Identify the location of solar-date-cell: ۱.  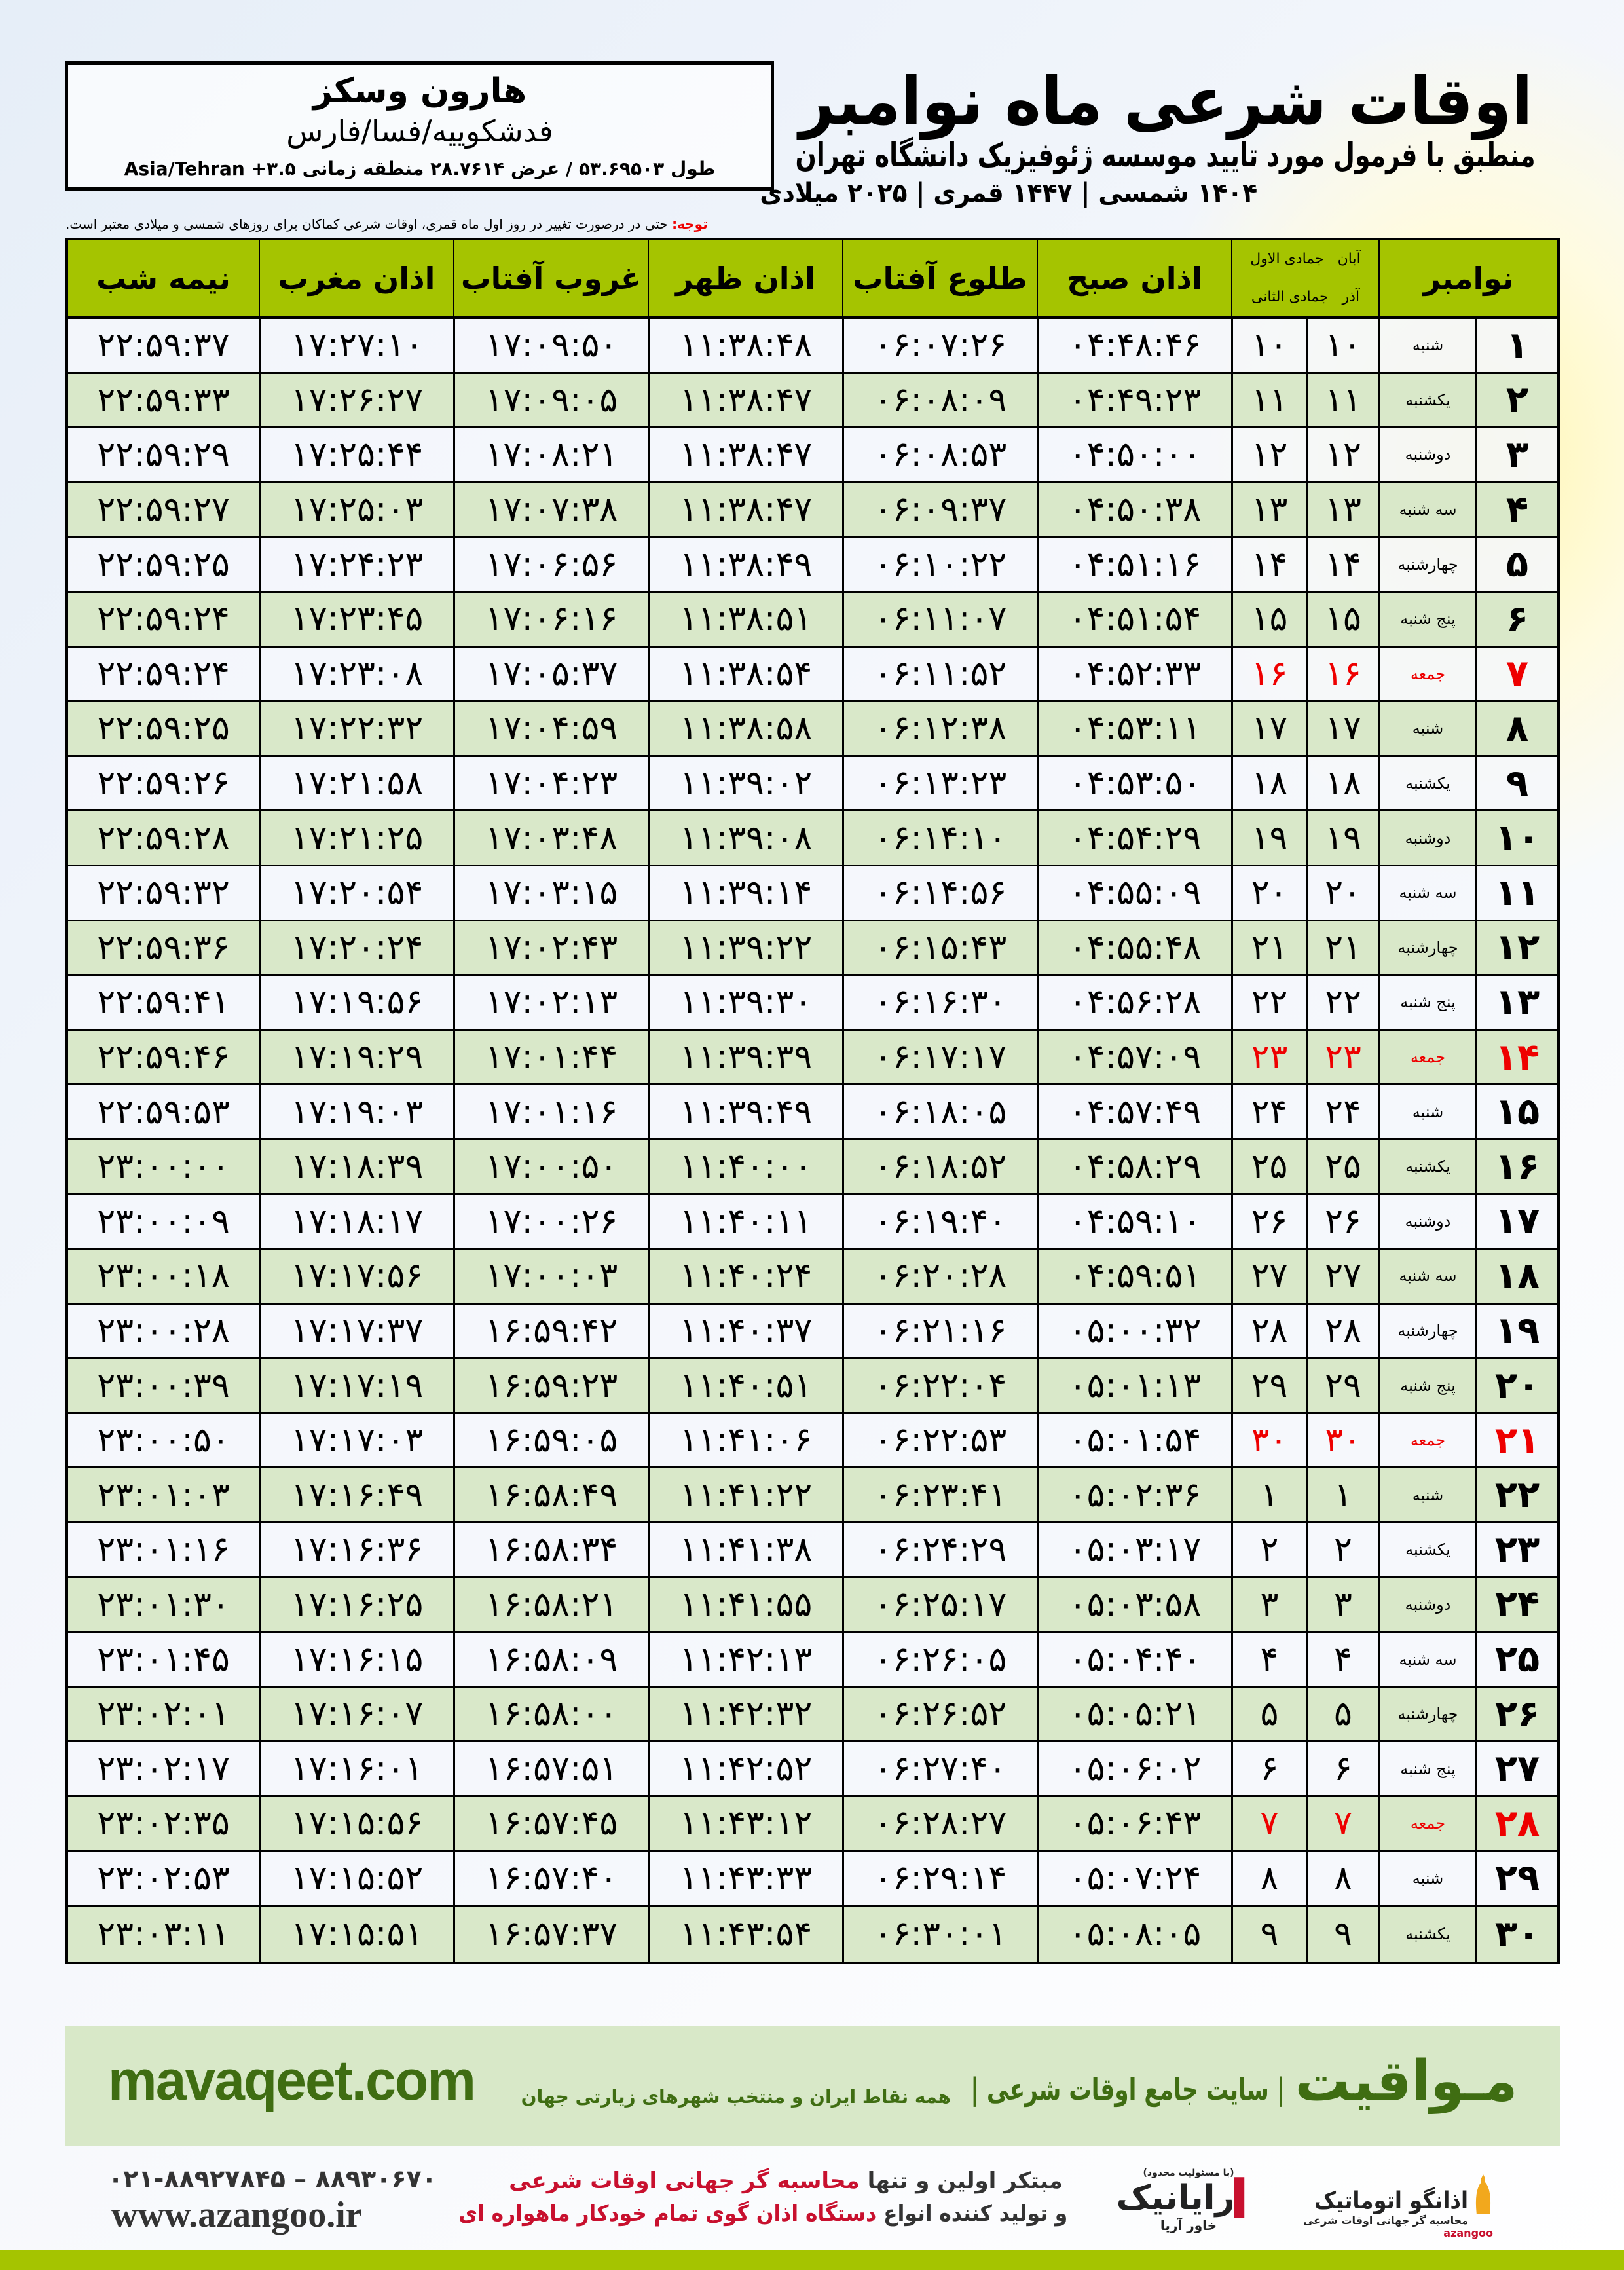
(1342, 1495).